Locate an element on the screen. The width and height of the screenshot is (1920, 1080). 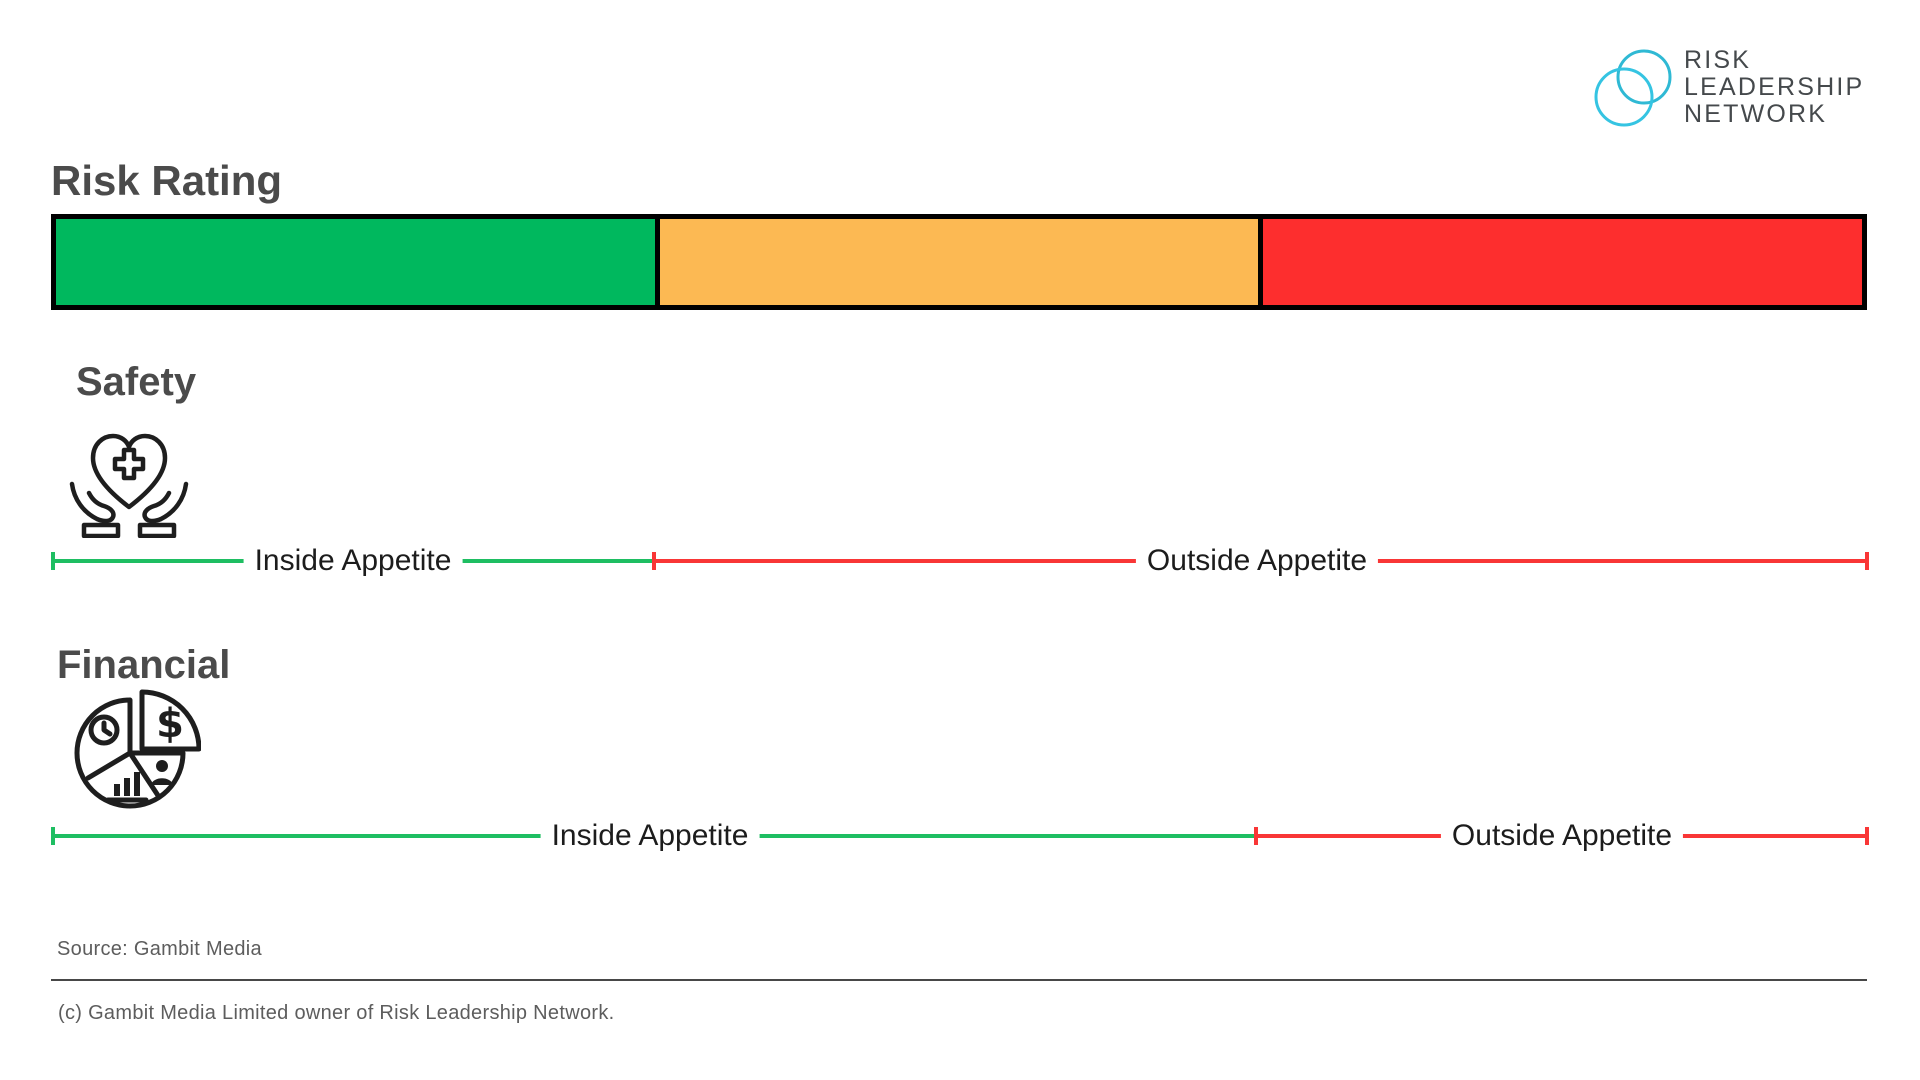
safety-line-start-tick is located at coordinates (53, 561).